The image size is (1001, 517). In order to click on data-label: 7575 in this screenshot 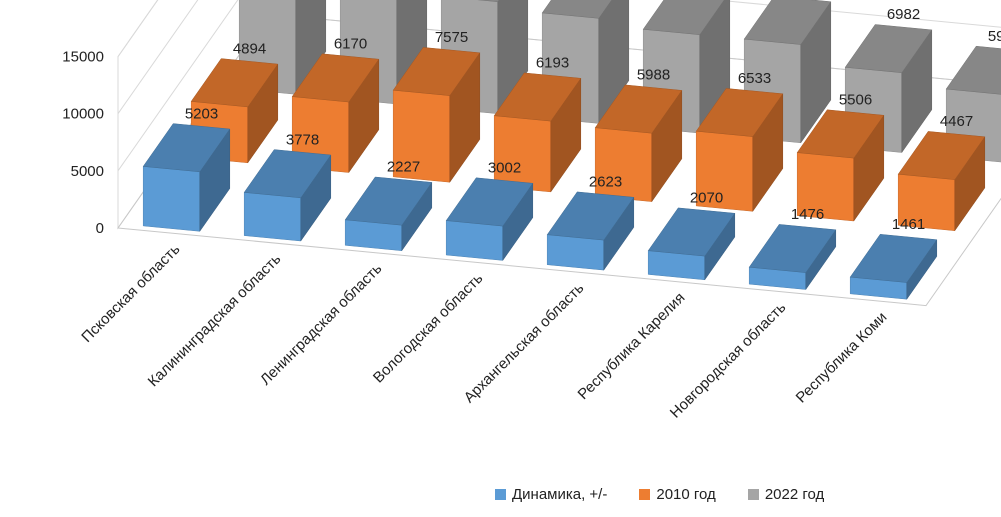, I will do `click(451, 37)`.